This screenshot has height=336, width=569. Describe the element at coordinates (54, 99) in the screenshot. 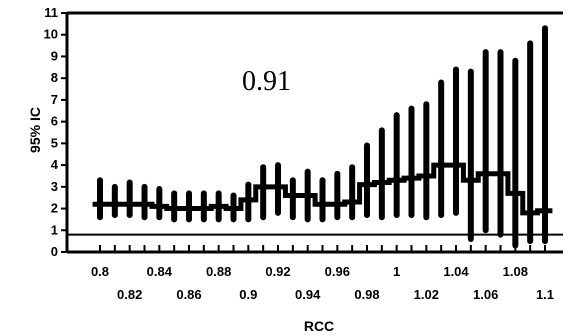

I see `y-tick-label: 7` at that location.